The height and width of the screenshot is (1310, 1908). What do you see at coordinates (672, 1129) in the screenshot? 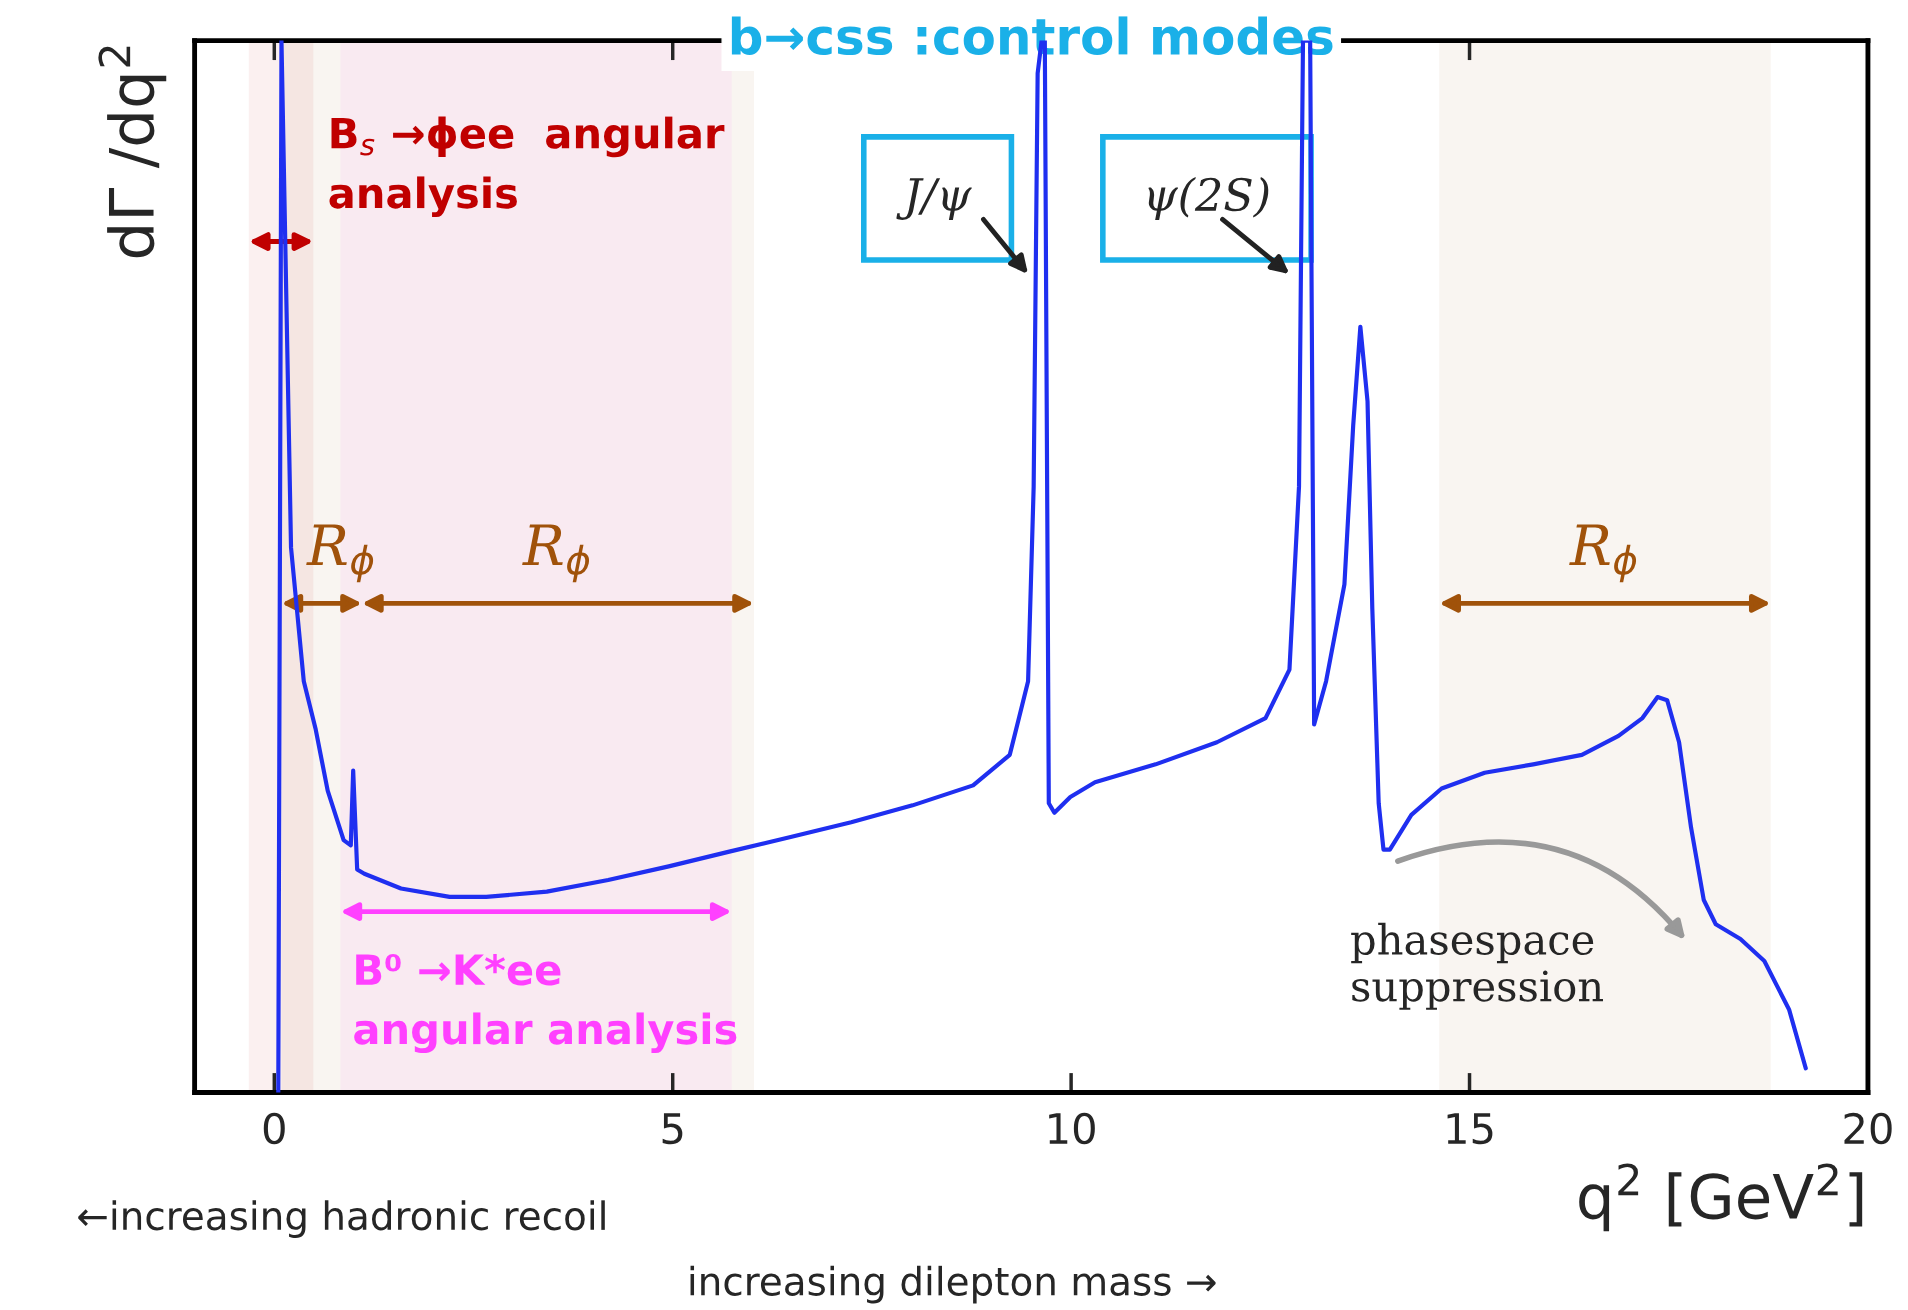
I see `x-tick-label: 5` at bounding box center [672, 1129].